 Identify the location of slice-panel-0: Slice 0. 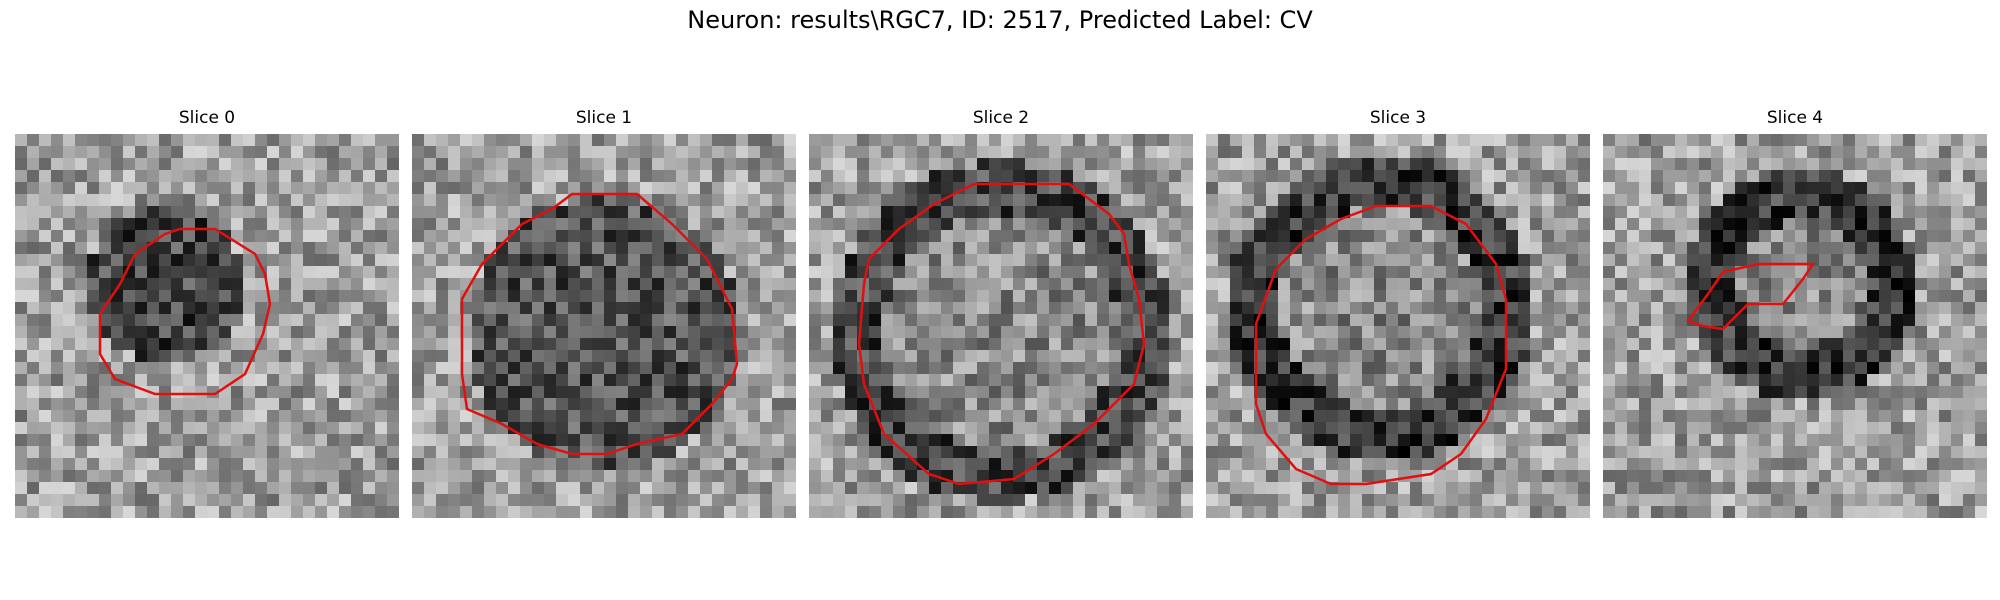
(207, 312).